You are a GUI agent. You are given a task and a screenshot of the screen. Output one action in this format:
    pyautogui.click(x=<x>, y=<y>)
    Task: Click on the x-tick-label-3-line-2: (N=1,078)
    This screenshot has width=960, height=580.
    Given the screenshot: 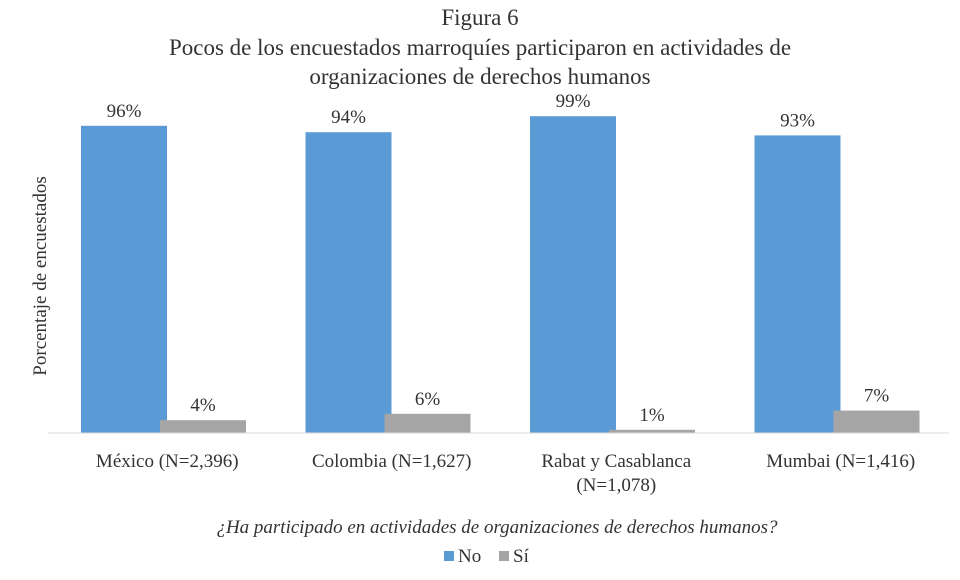 What is the action you would take?
    pyautogui.click(x=616, y=485)
    